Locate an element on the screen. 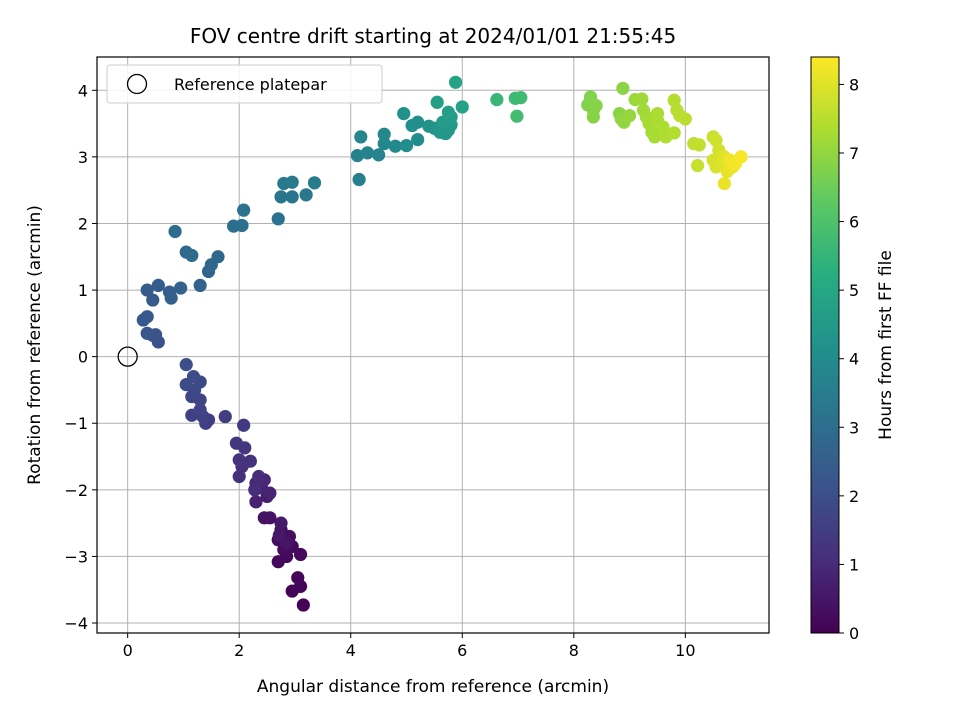 Image resolution: width=960 pixels, height=720 pixels. y-axis-label: Rotation from reference (arcmin) is located at coordinates (35, 345).